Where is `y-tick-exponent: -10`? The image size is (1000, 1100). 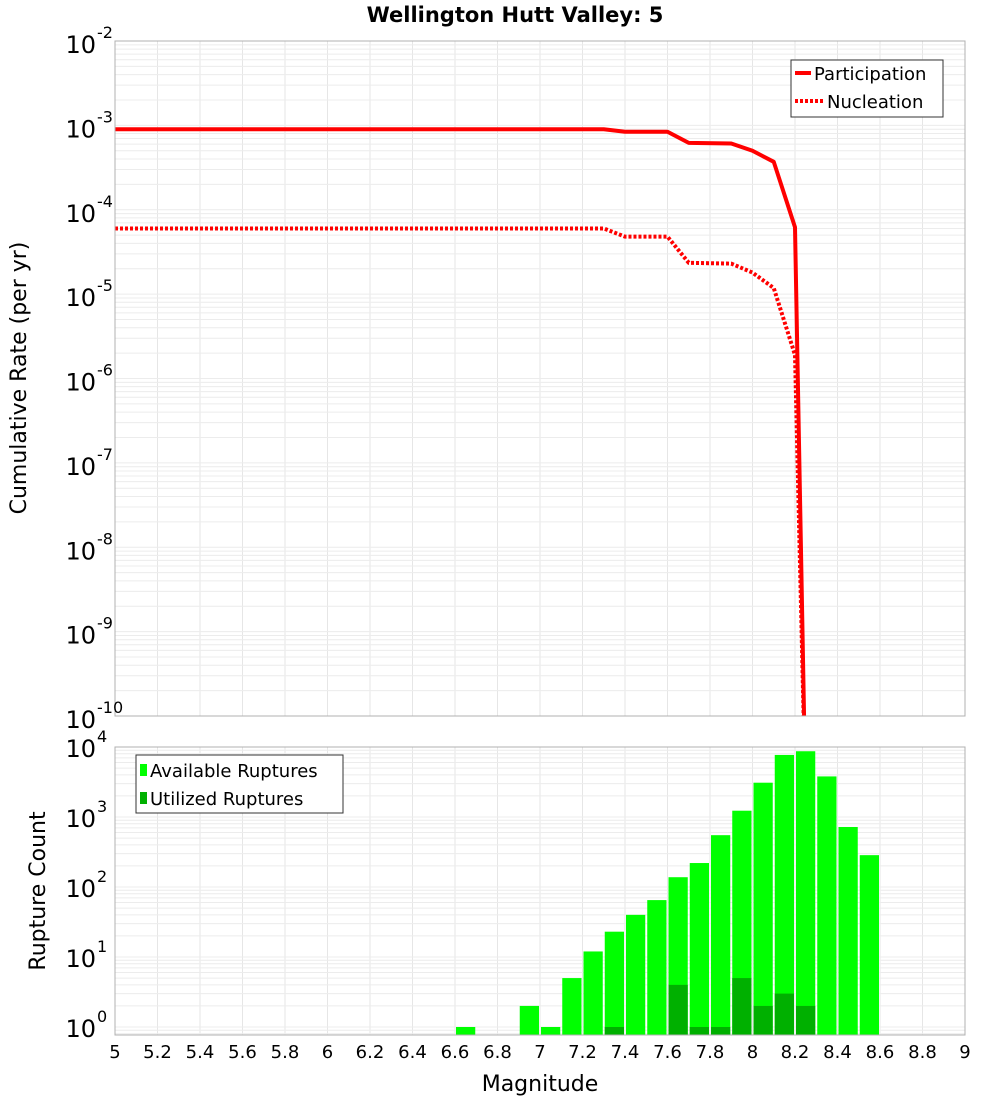 y-tick-exponent: -10 is located at coordinates (110, 707).